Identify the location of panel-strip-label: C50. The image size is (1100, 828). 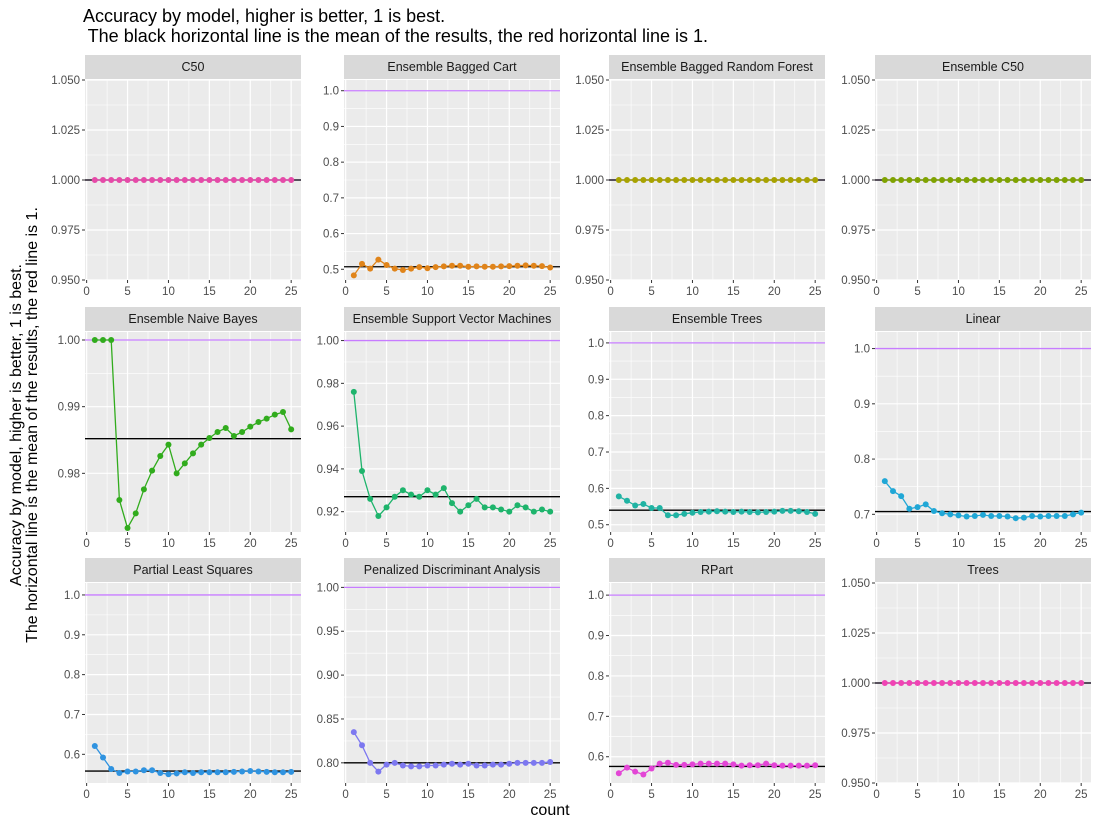
(193, 67).